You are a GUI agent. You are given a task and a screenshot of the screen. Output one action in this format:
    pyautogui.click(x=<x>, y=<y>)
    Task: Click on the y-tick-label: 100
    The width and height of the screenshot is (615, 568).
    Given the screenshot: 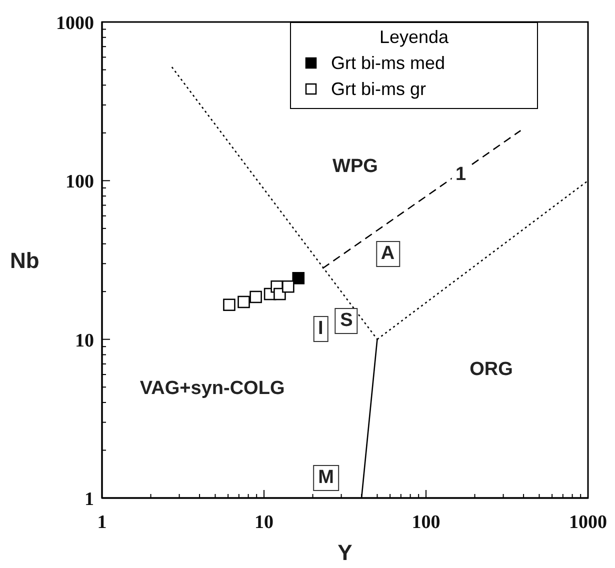 What is the action you would take?
    pyautogui.click(x=80, y=182)
    